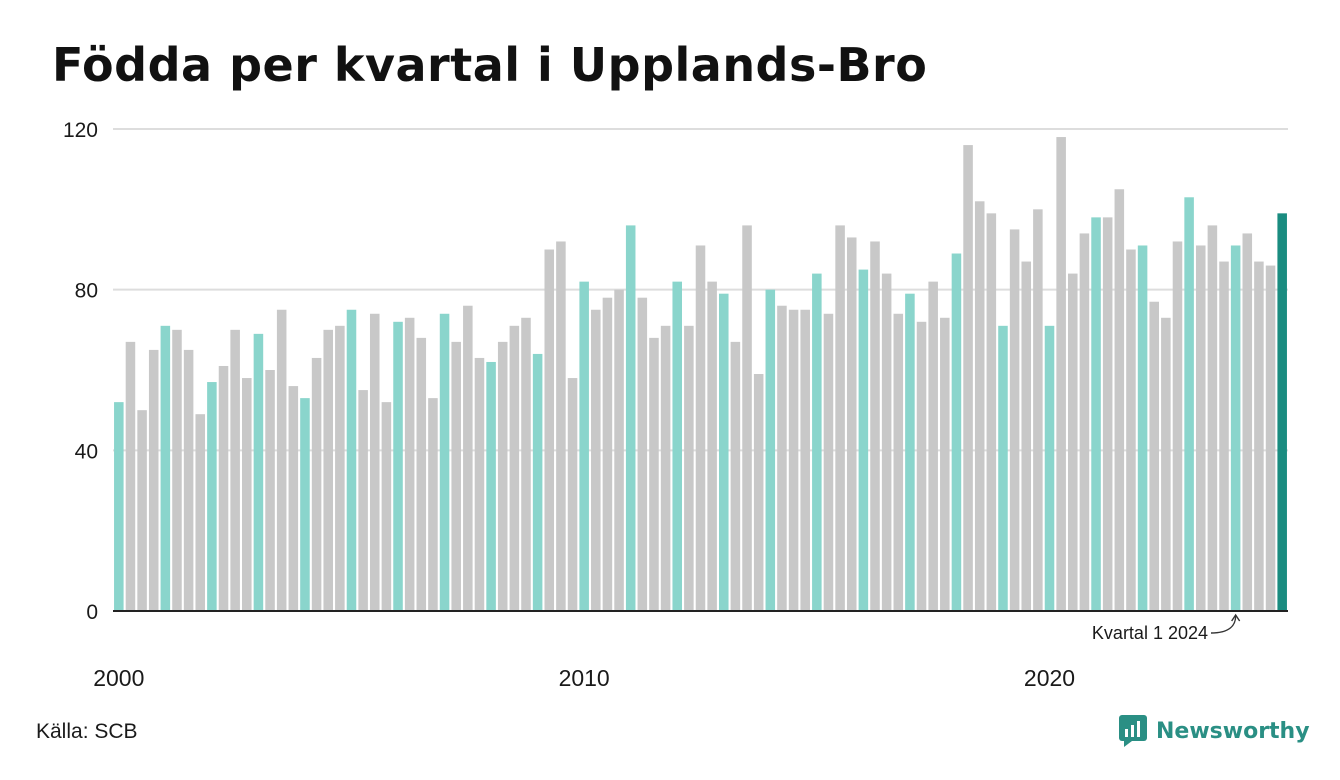  What do you see at coordinates (1133, 731) in the screenshot?
I see `chart-logo-icon` at bounding box center [1133, 731].